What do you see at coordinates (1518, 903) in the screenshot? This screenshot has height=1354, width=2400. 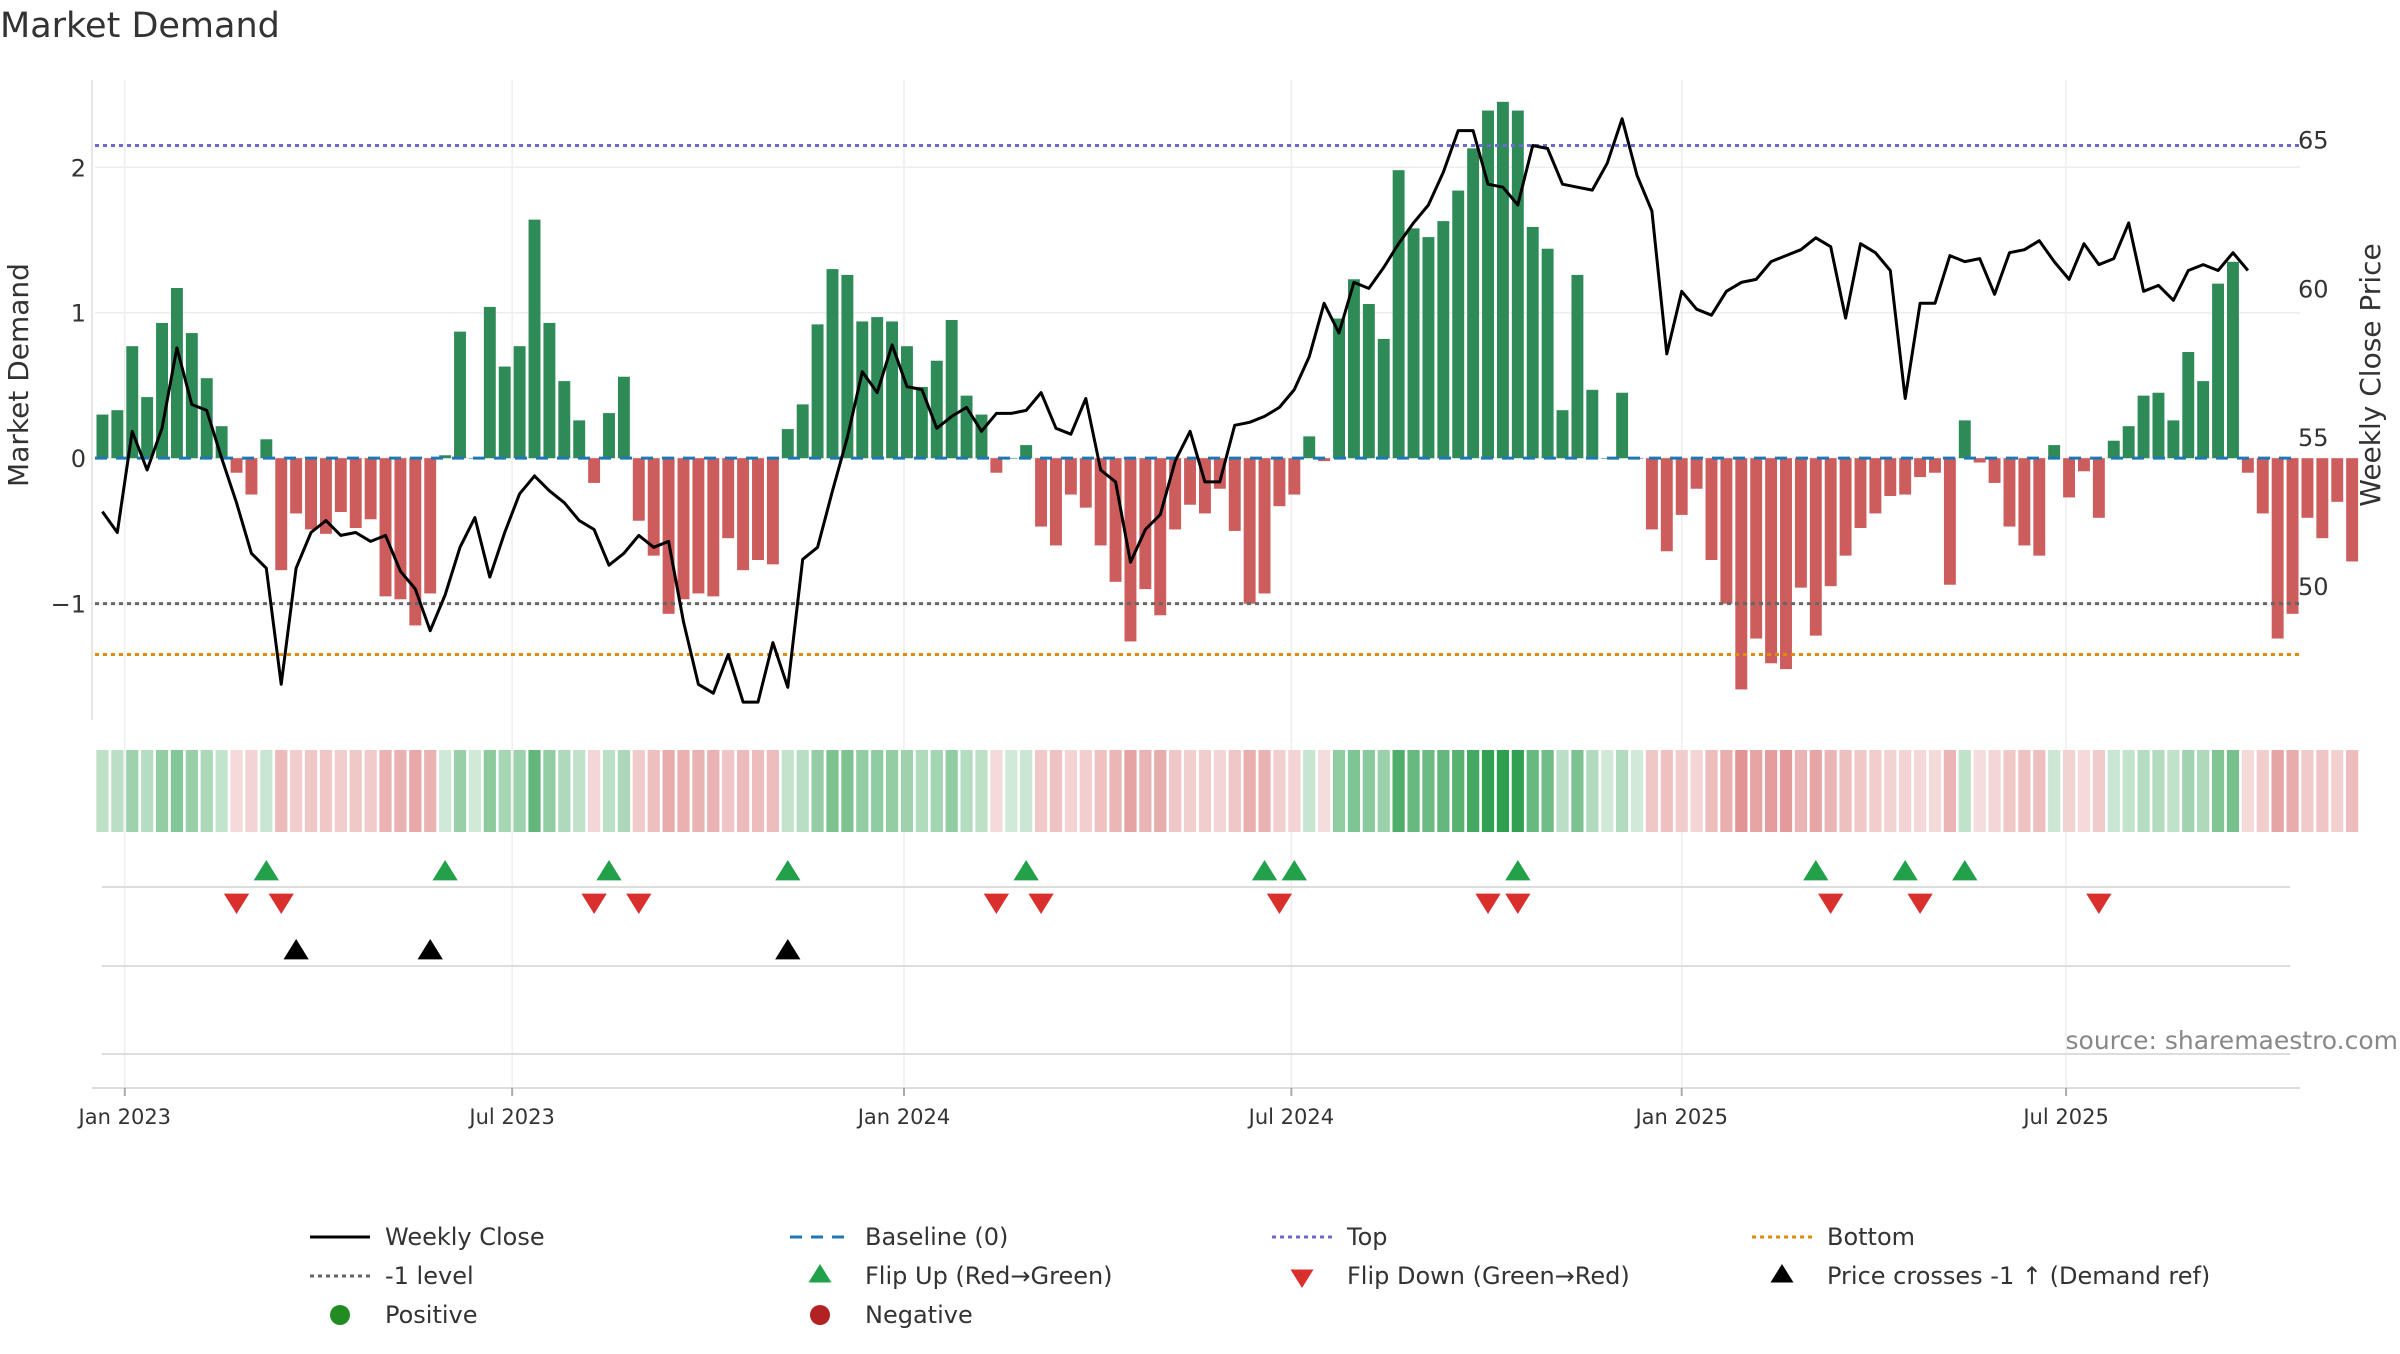 I see `flip-down-marker` at bounding box center [1518, 903].